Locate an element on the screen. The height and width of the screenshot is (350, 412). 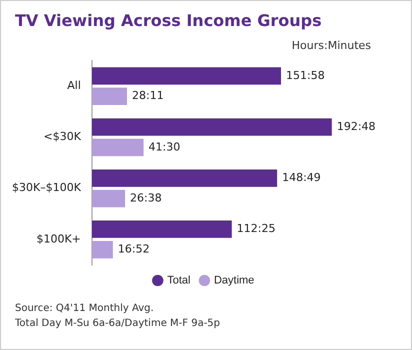
text: Total Day M-Su 6a-6a/Daytime M-F 9a-5p is located at coordinates (117, 324).